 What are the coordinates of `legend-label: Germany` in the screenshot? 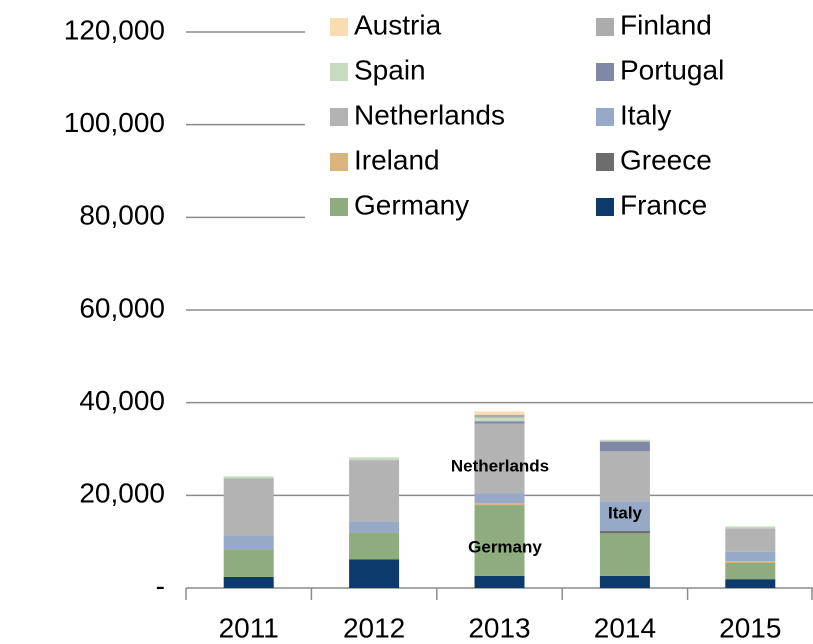 It's located at (411, 204).